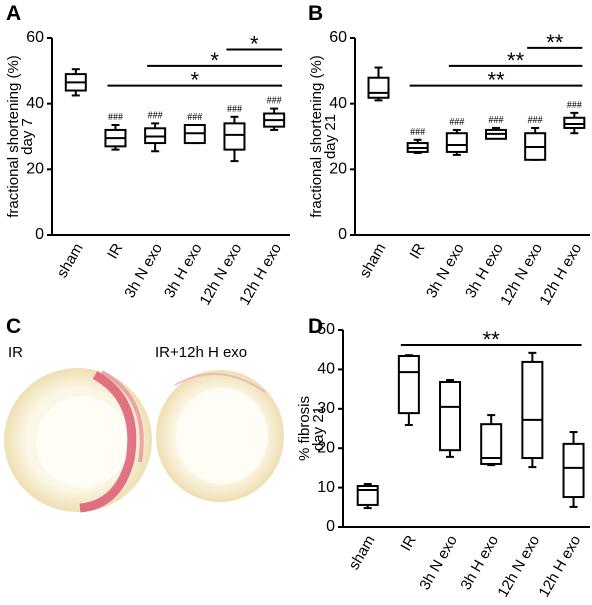 The width and height of the screenshot is (592, 605). Describe the element at coordinates (220, 436) in the screenshot. I see `heart-section-treated` at that location.